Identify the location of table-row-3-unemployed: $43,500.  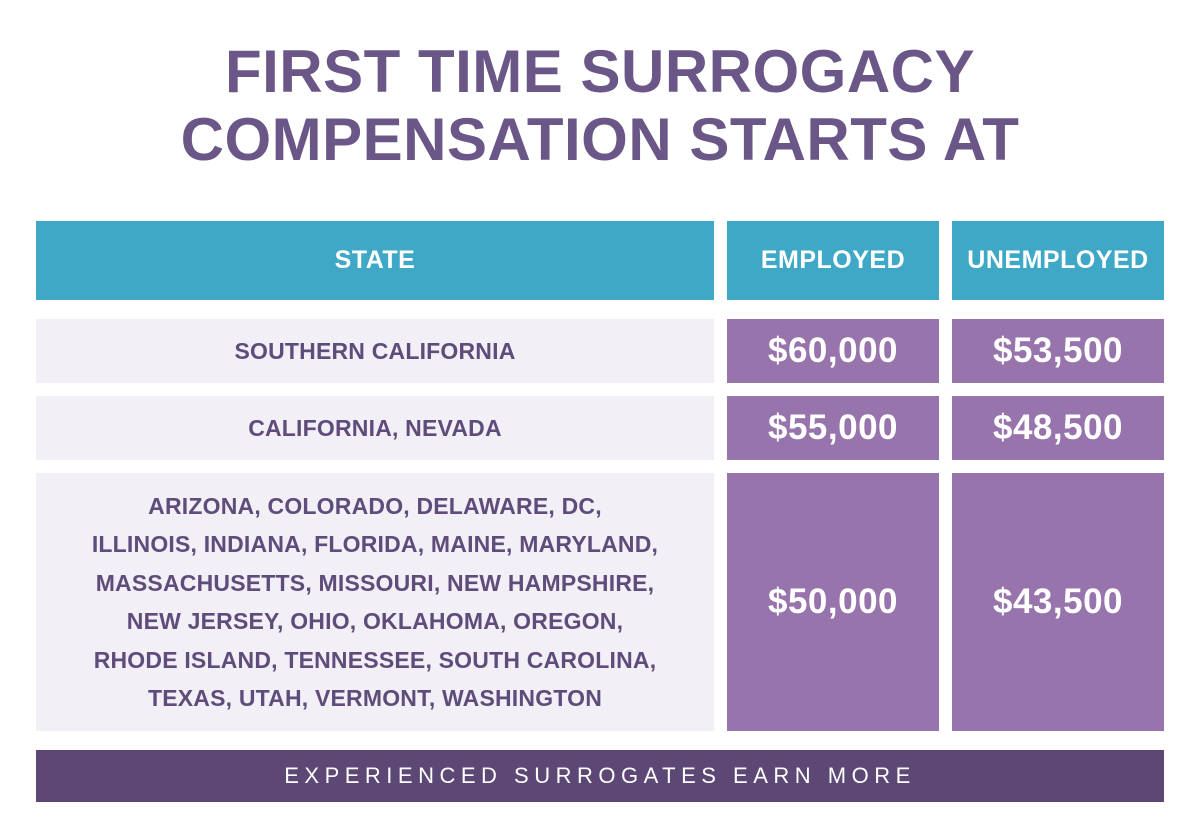
(1058, 602).